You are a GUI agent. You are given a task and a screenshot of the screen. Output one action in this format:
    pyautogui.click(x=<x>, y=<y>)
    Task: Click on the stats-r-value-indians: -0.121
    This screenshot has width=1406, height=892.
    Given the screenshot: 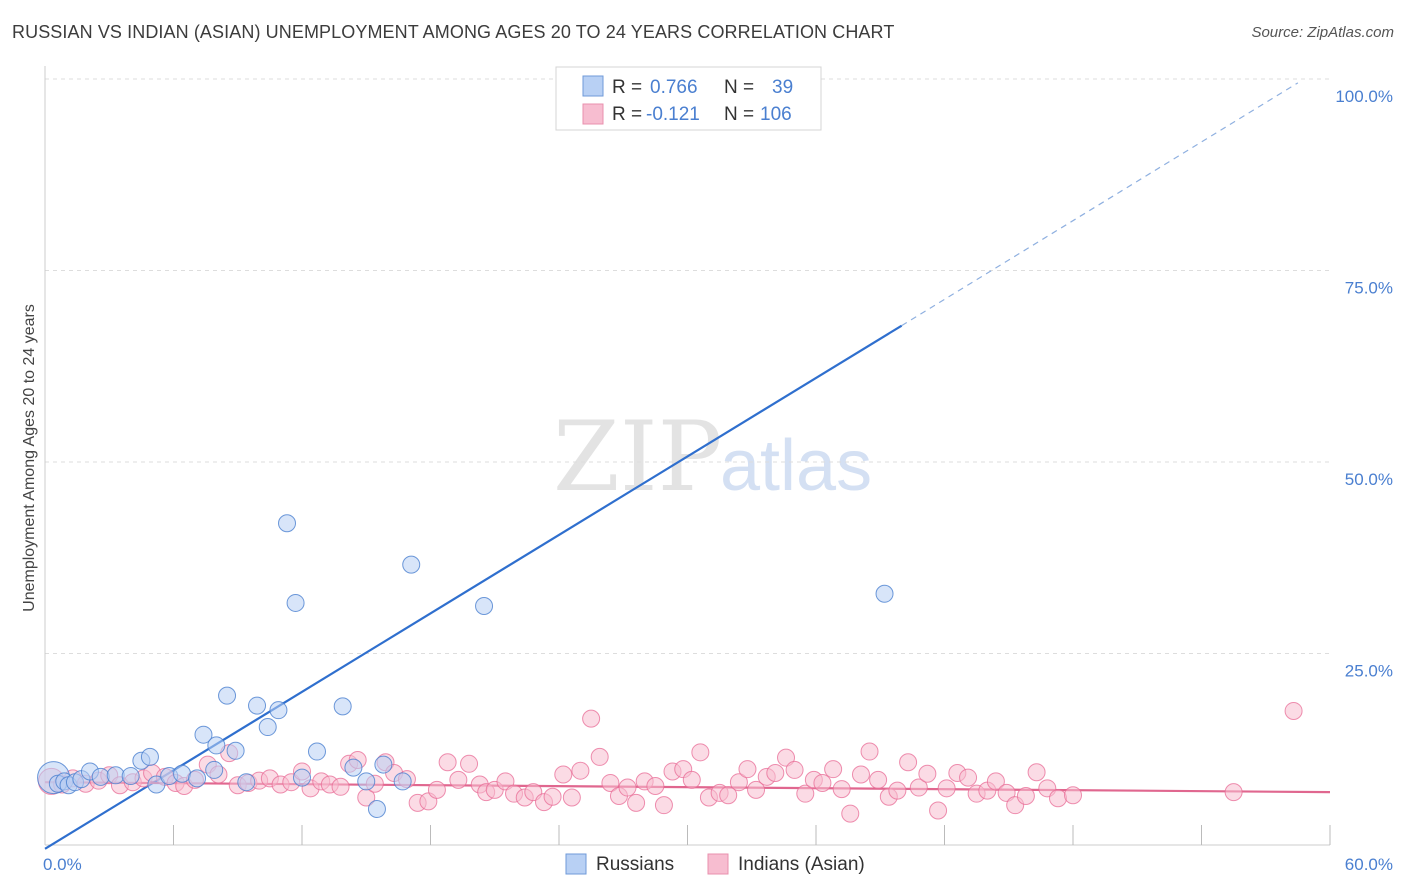 What is the action you would take?
    pyautogui.click(x=673, y=114)
    